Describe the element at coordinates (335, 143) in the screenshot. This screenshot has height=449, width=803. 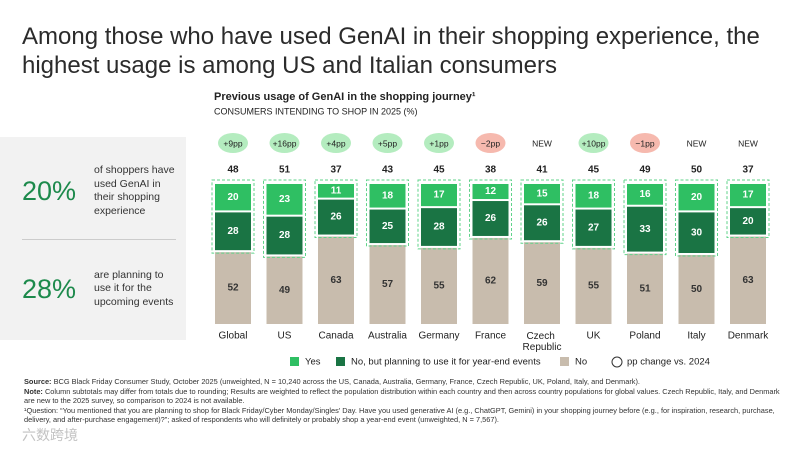
I see `change-label: +4pp` at that location.